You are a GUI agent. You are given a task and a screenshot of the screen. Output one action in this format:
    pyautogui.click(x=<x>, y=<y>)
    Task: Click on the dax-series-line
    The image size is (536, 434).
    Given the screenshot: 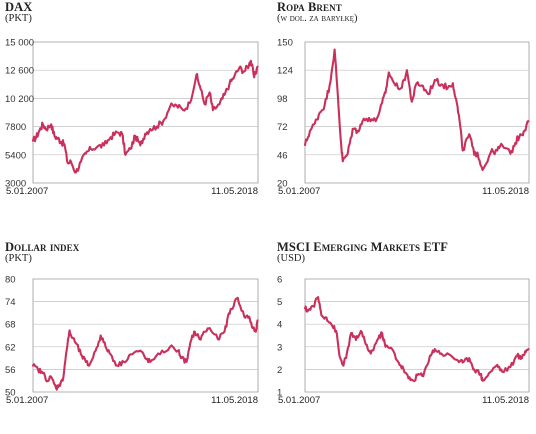 What is the action you would take?
    pyautogui.click(x=145, y=116)
    